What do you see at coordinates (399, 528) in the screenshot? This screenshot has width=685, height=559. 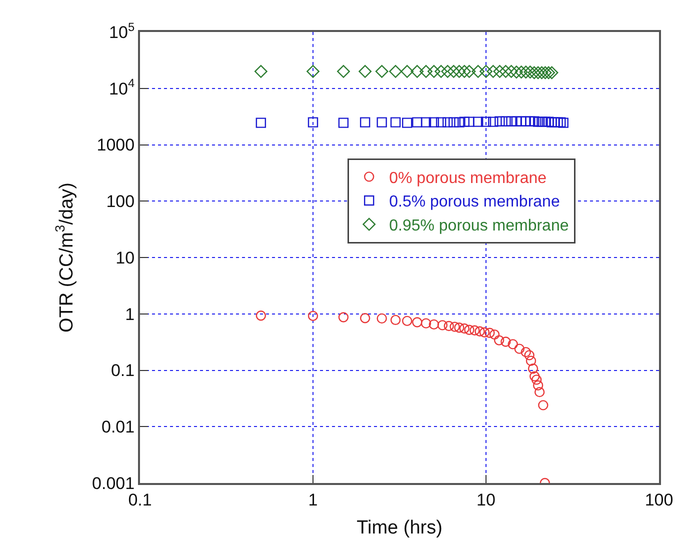 I see `x-axis-title: Time (hrs)` at bounding box center [399, 528].